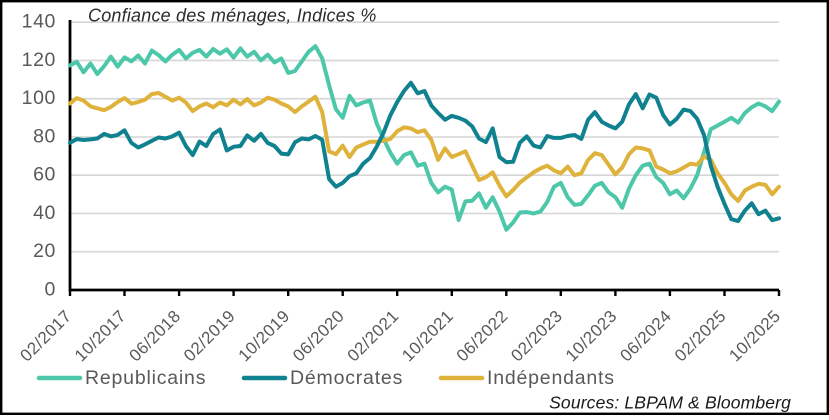  Describe the element at coordinates (346, 378) in the screenshot. I see `svg-text: Démocrates` at that location.